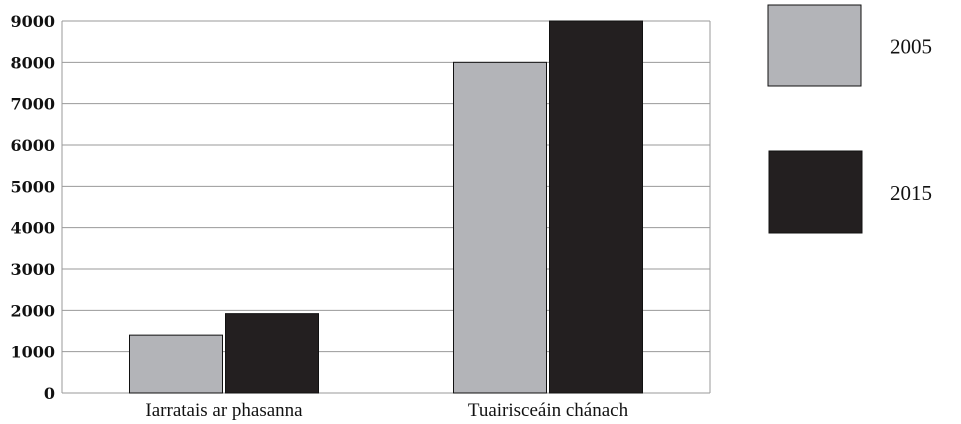  What do you see at coordinates (32, 310) in the screenshot?
I see `y-tick-label: 2000` at bounding box center [32, 310].